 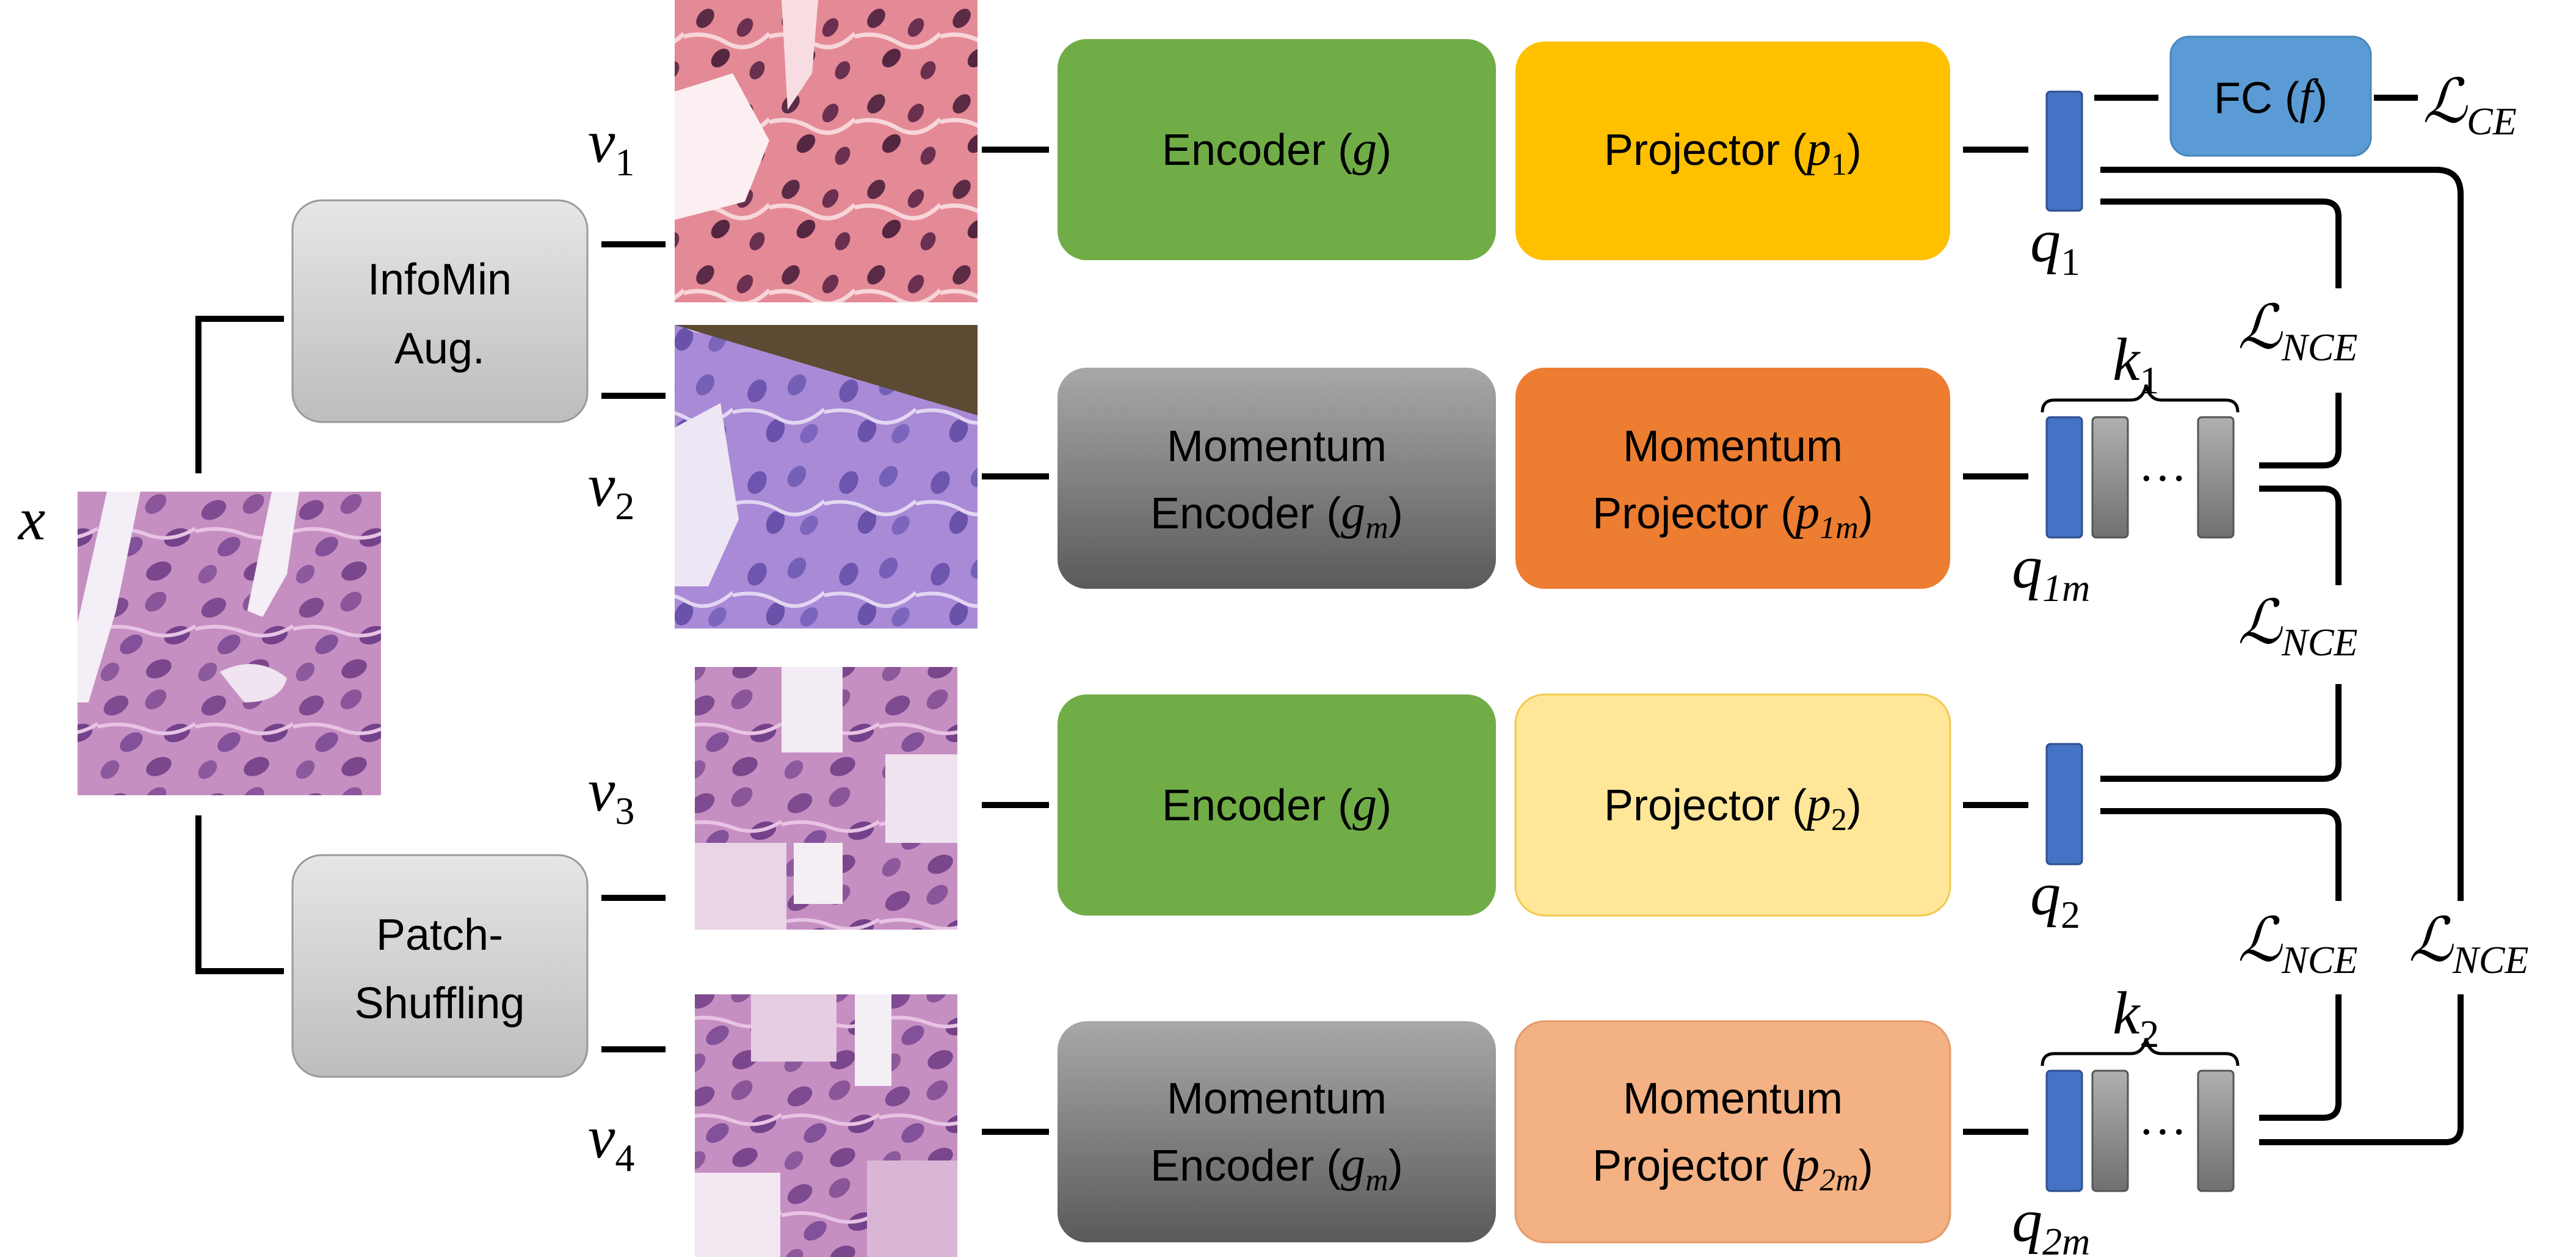 I want to click on momentum-encoder-row2-line2: Encoder (gm), so click(x=1276, y=515).